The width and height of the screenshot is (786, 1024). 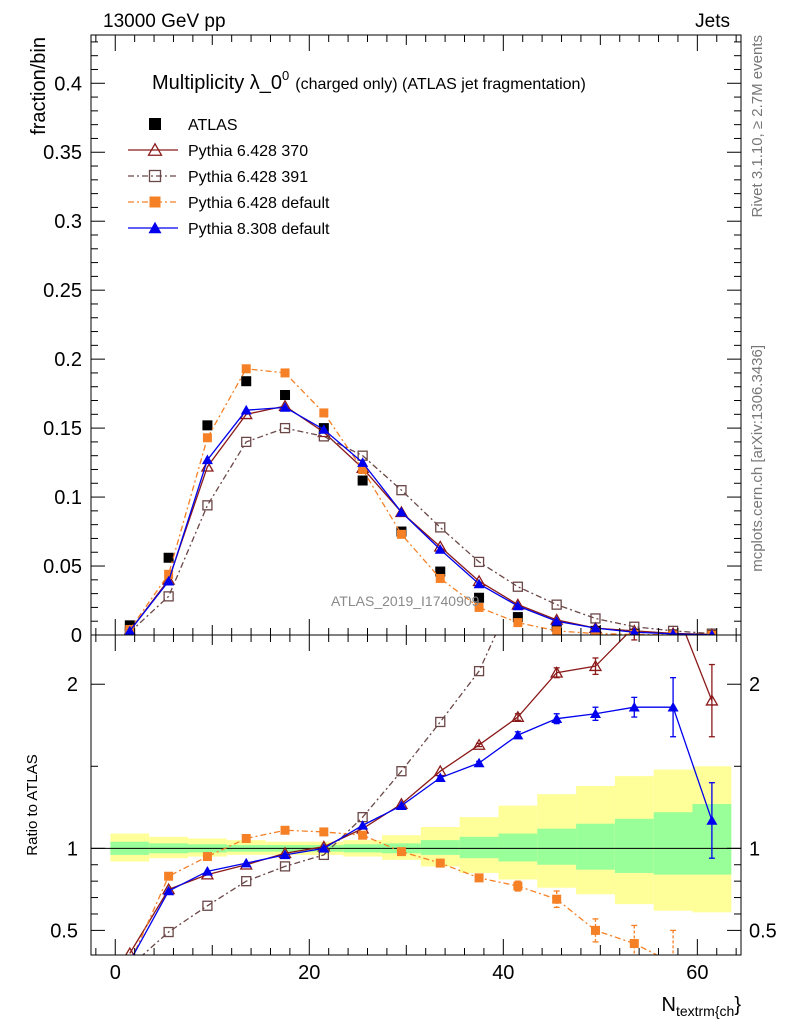 I want to click on legend-marker, so click(x=155, y=202).